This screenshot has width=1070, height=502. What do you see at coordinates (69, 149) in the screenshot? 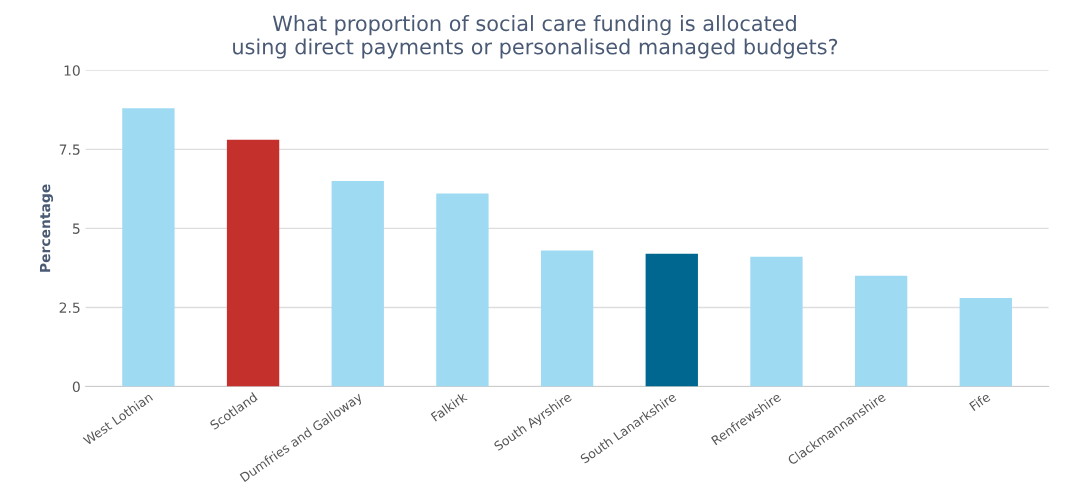
I see `y-tick-label: 7.5` at bounding box center [69, 149].